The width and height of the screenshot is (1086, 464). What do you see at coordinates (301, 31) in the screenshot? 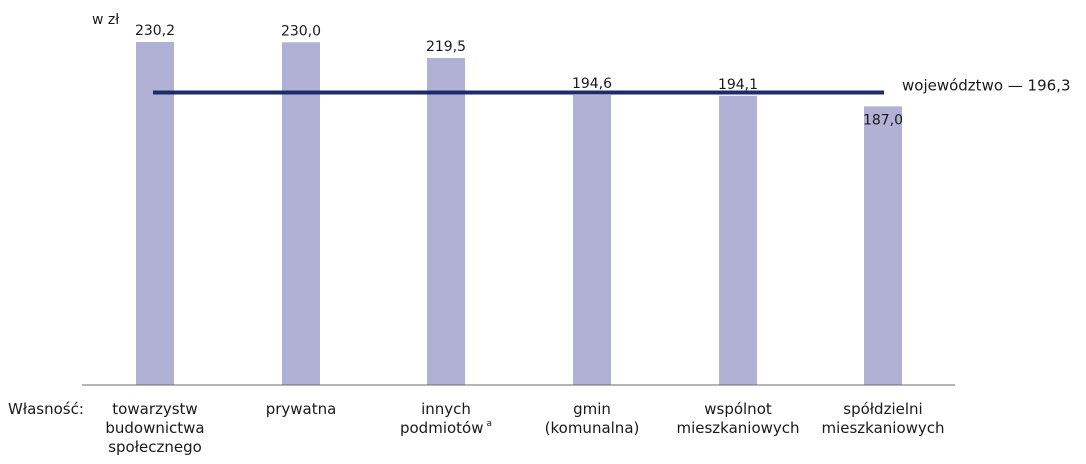
I see `value-label: 230,0` at bounding box center [301, 31].